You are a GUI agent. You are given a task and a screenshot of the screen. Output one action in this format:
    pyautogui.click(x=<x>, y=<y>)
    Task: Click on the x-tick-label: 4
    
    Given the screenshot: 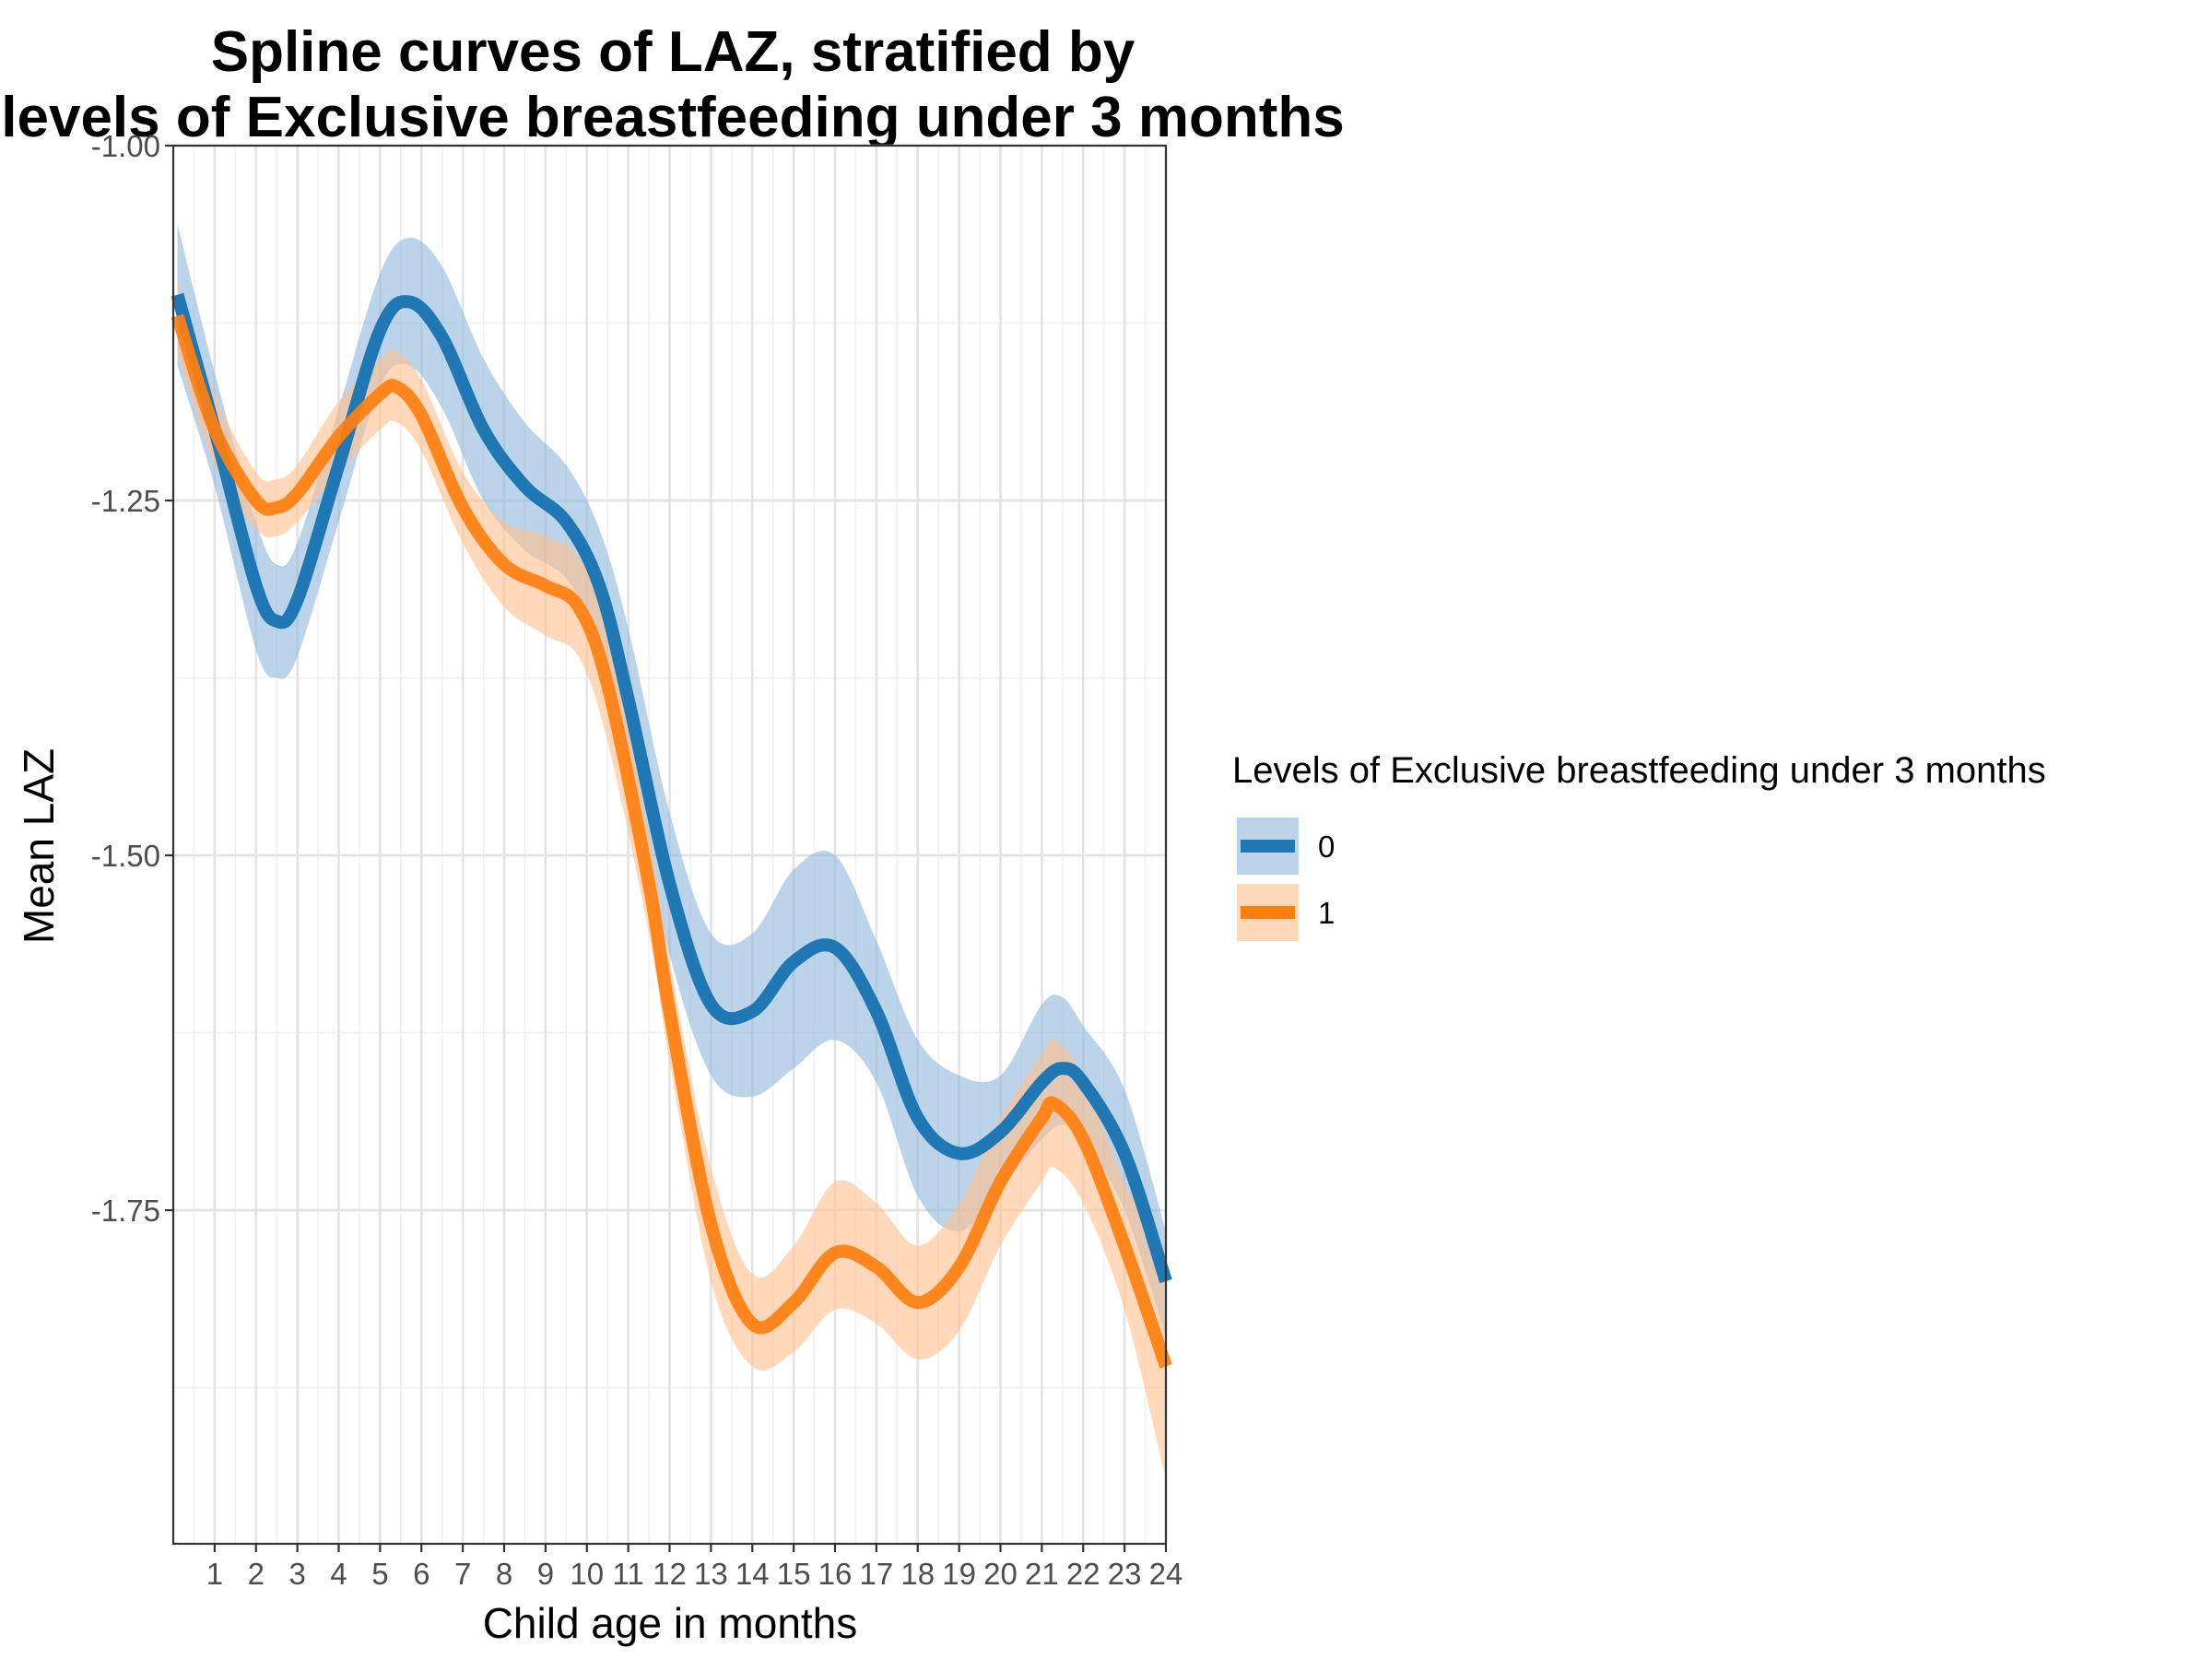 What is the action you would take?
    pyautogui.click(x=338, y=1574)
    